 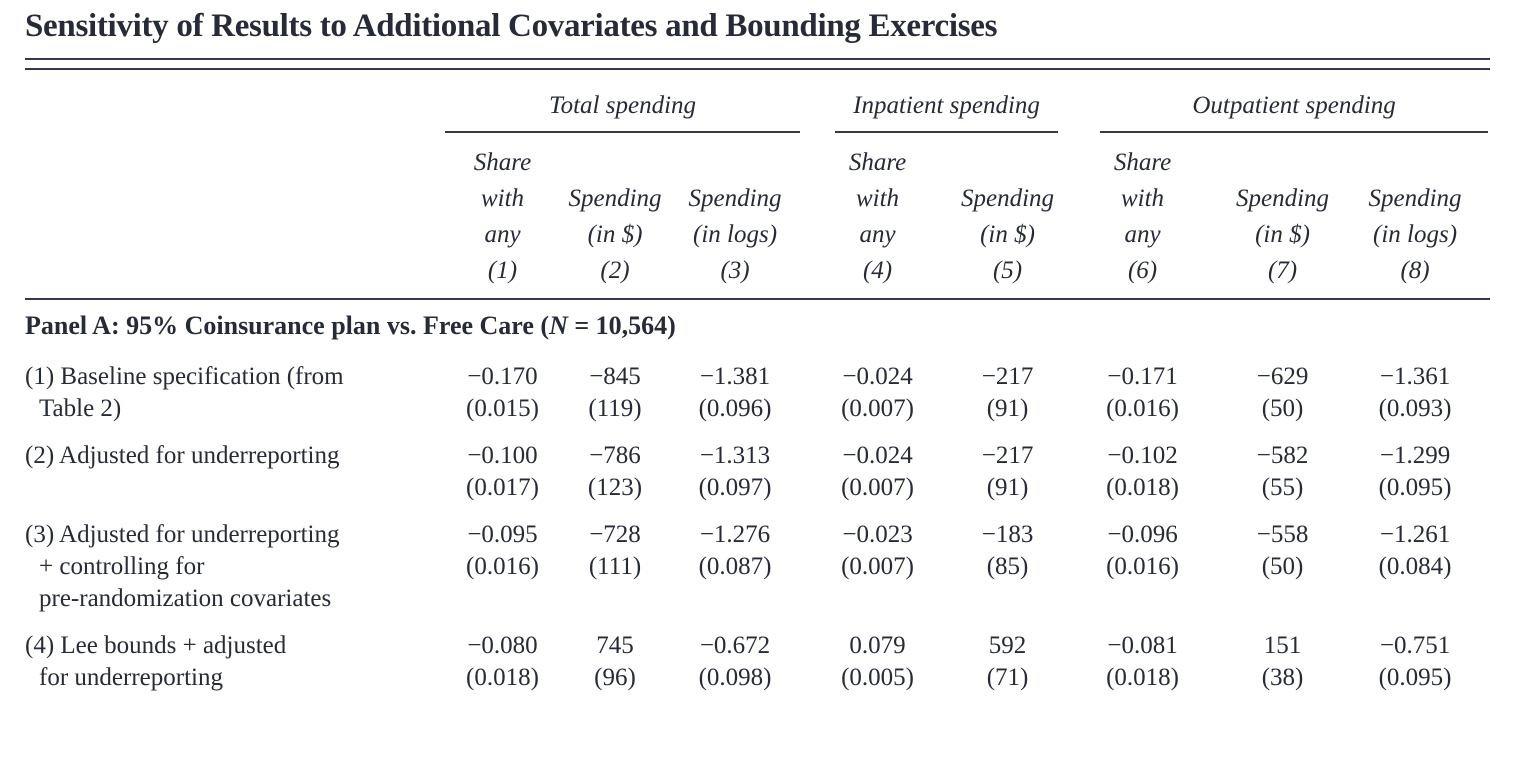 I want to click on column-number: (2), so click(x=615, y=270).